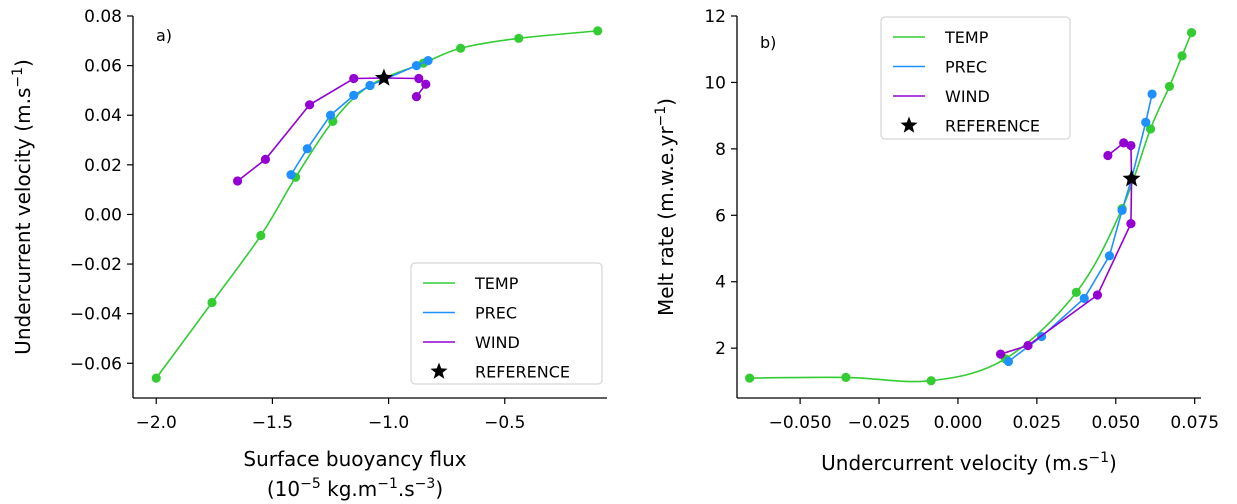  What do you see at coordinates (354, 459) in the screenshot?
I see `a-x-axis-label: Surface buoyancy flux` at bounding box center [354, 459].